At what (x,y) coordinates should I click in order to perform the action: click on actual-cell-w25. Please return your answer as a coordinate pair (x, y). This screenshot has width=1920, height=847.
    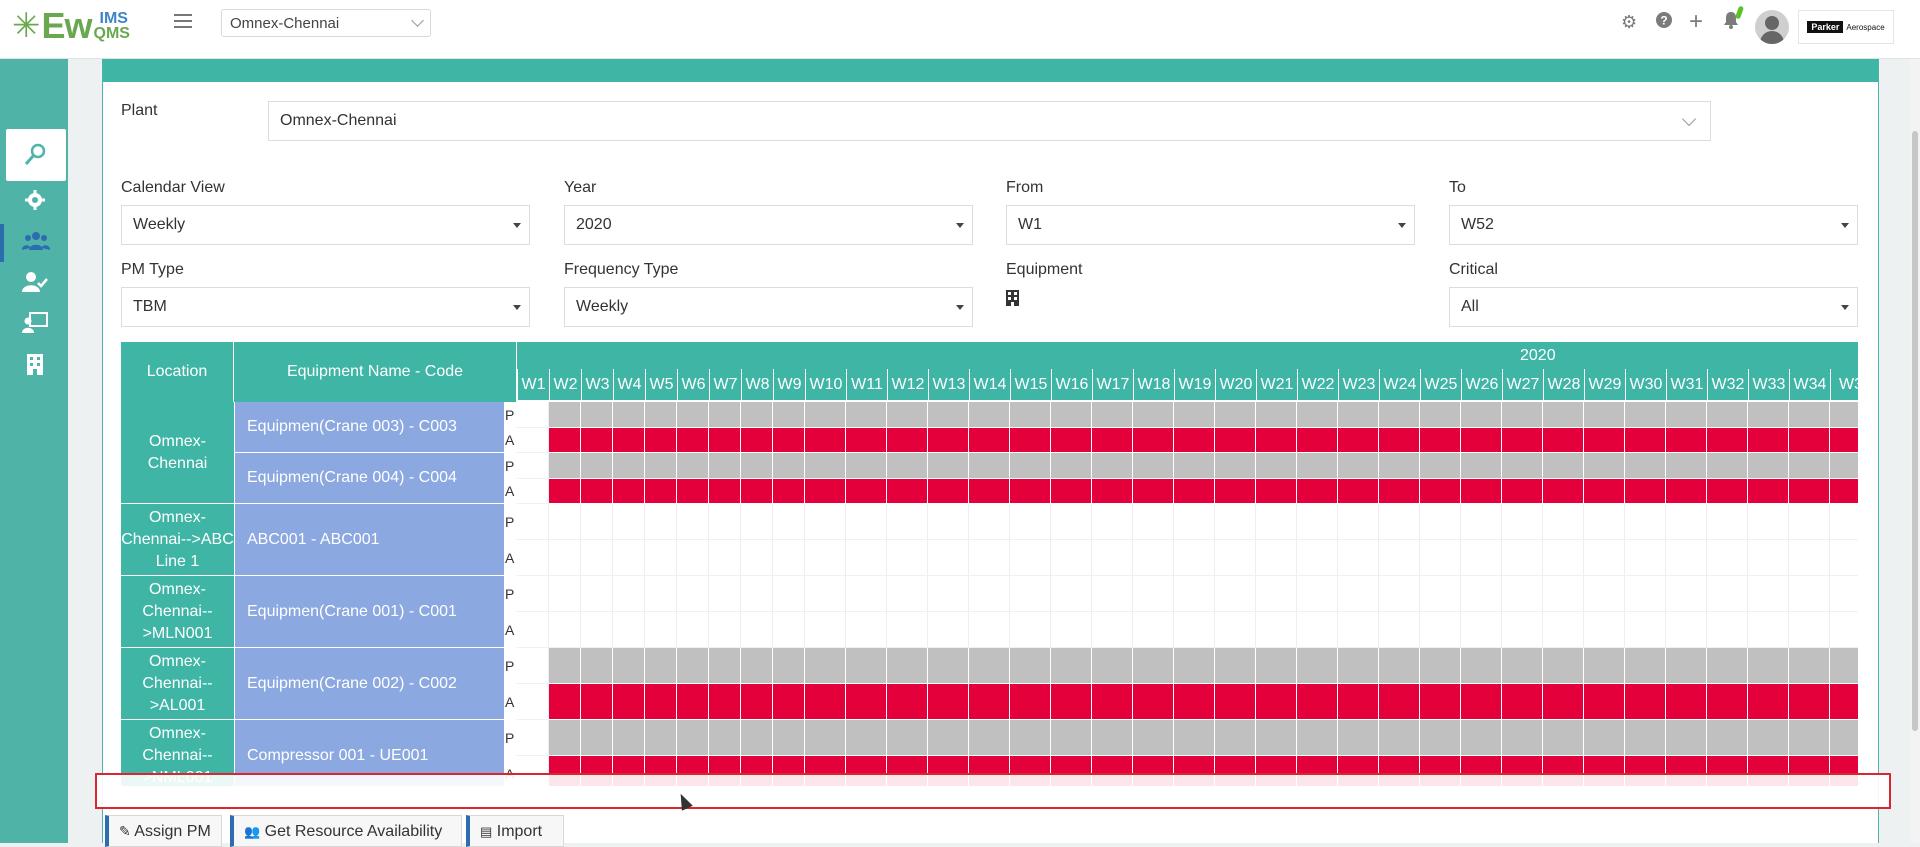
    Looking at the image, I should click on (1440, 558).